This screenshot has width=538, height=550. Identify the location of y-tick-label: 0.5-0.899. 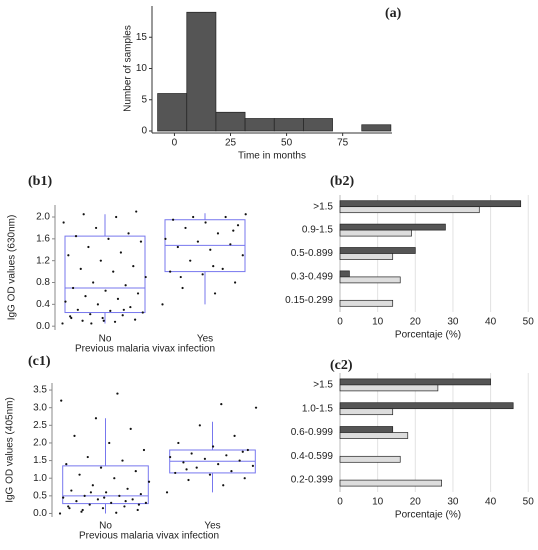
(312, 253).